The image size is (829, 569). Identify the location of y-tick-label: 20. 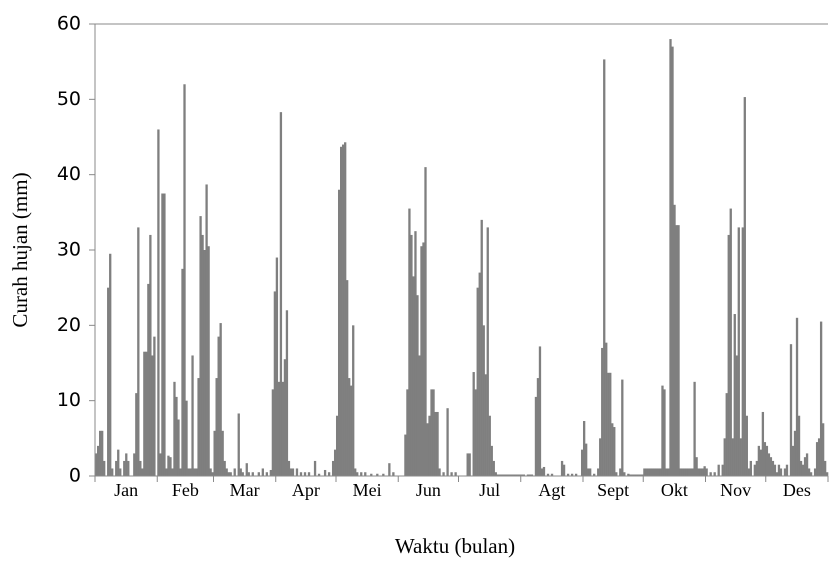
(69, 325).